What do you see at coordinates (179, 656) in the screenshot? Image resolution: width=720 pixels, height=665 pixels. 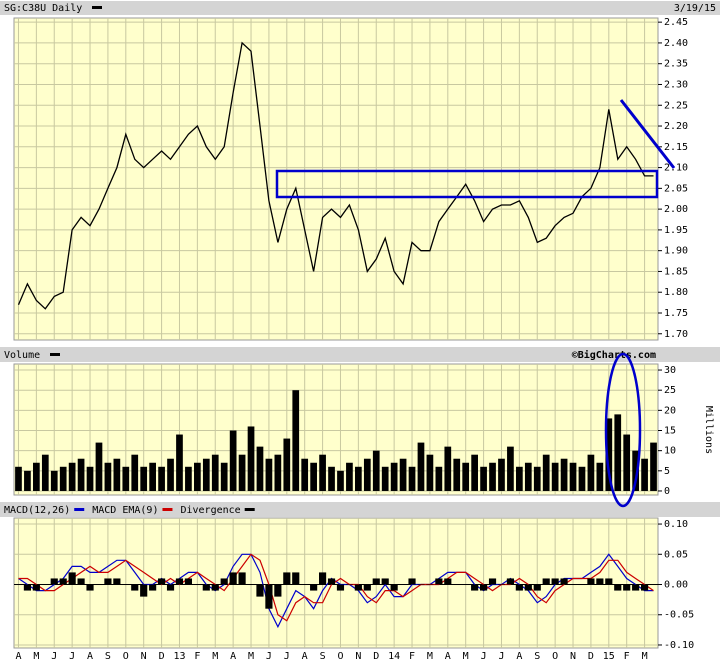 I see `x-tick-label: 13` at bounding box center [179, 656].